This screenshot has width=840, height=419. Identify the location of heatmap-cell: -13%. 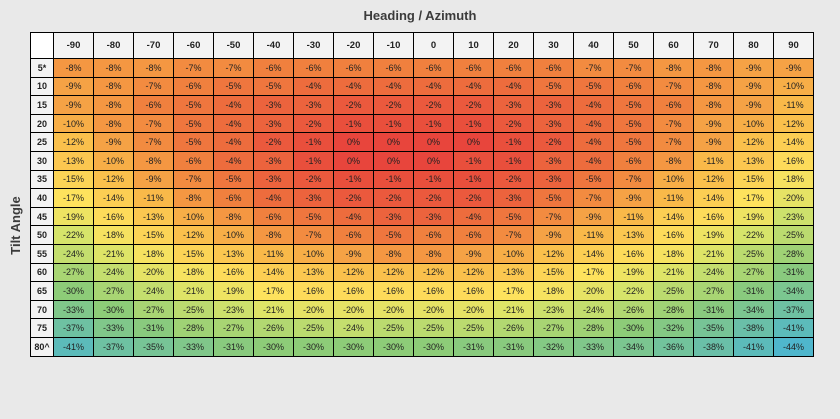
(153, 216).